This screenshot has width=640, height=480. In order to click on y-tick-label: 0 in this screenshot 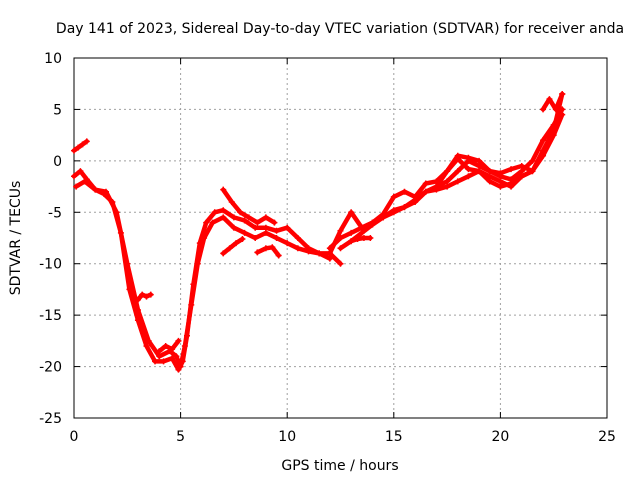, I will do `click(57, 162)`.